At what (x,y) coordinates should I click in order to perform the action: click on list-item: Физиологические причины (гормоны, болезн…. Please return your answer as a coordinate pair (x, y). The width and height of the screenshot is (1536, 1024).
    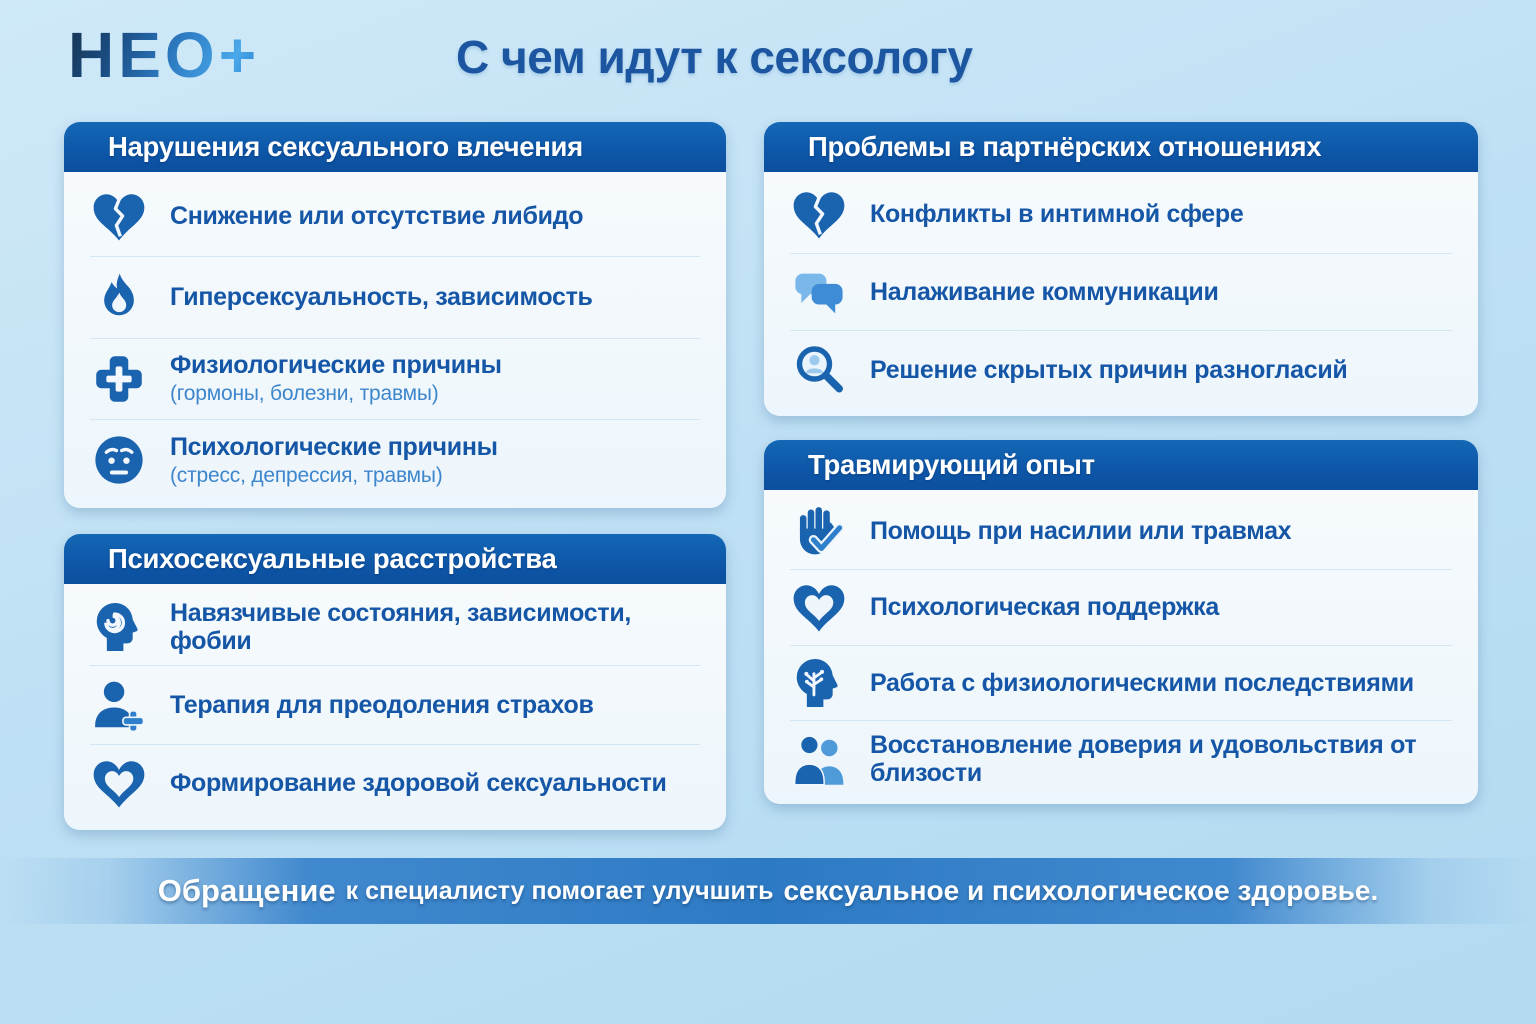
    Looking at the image, I should click on (395, 378).